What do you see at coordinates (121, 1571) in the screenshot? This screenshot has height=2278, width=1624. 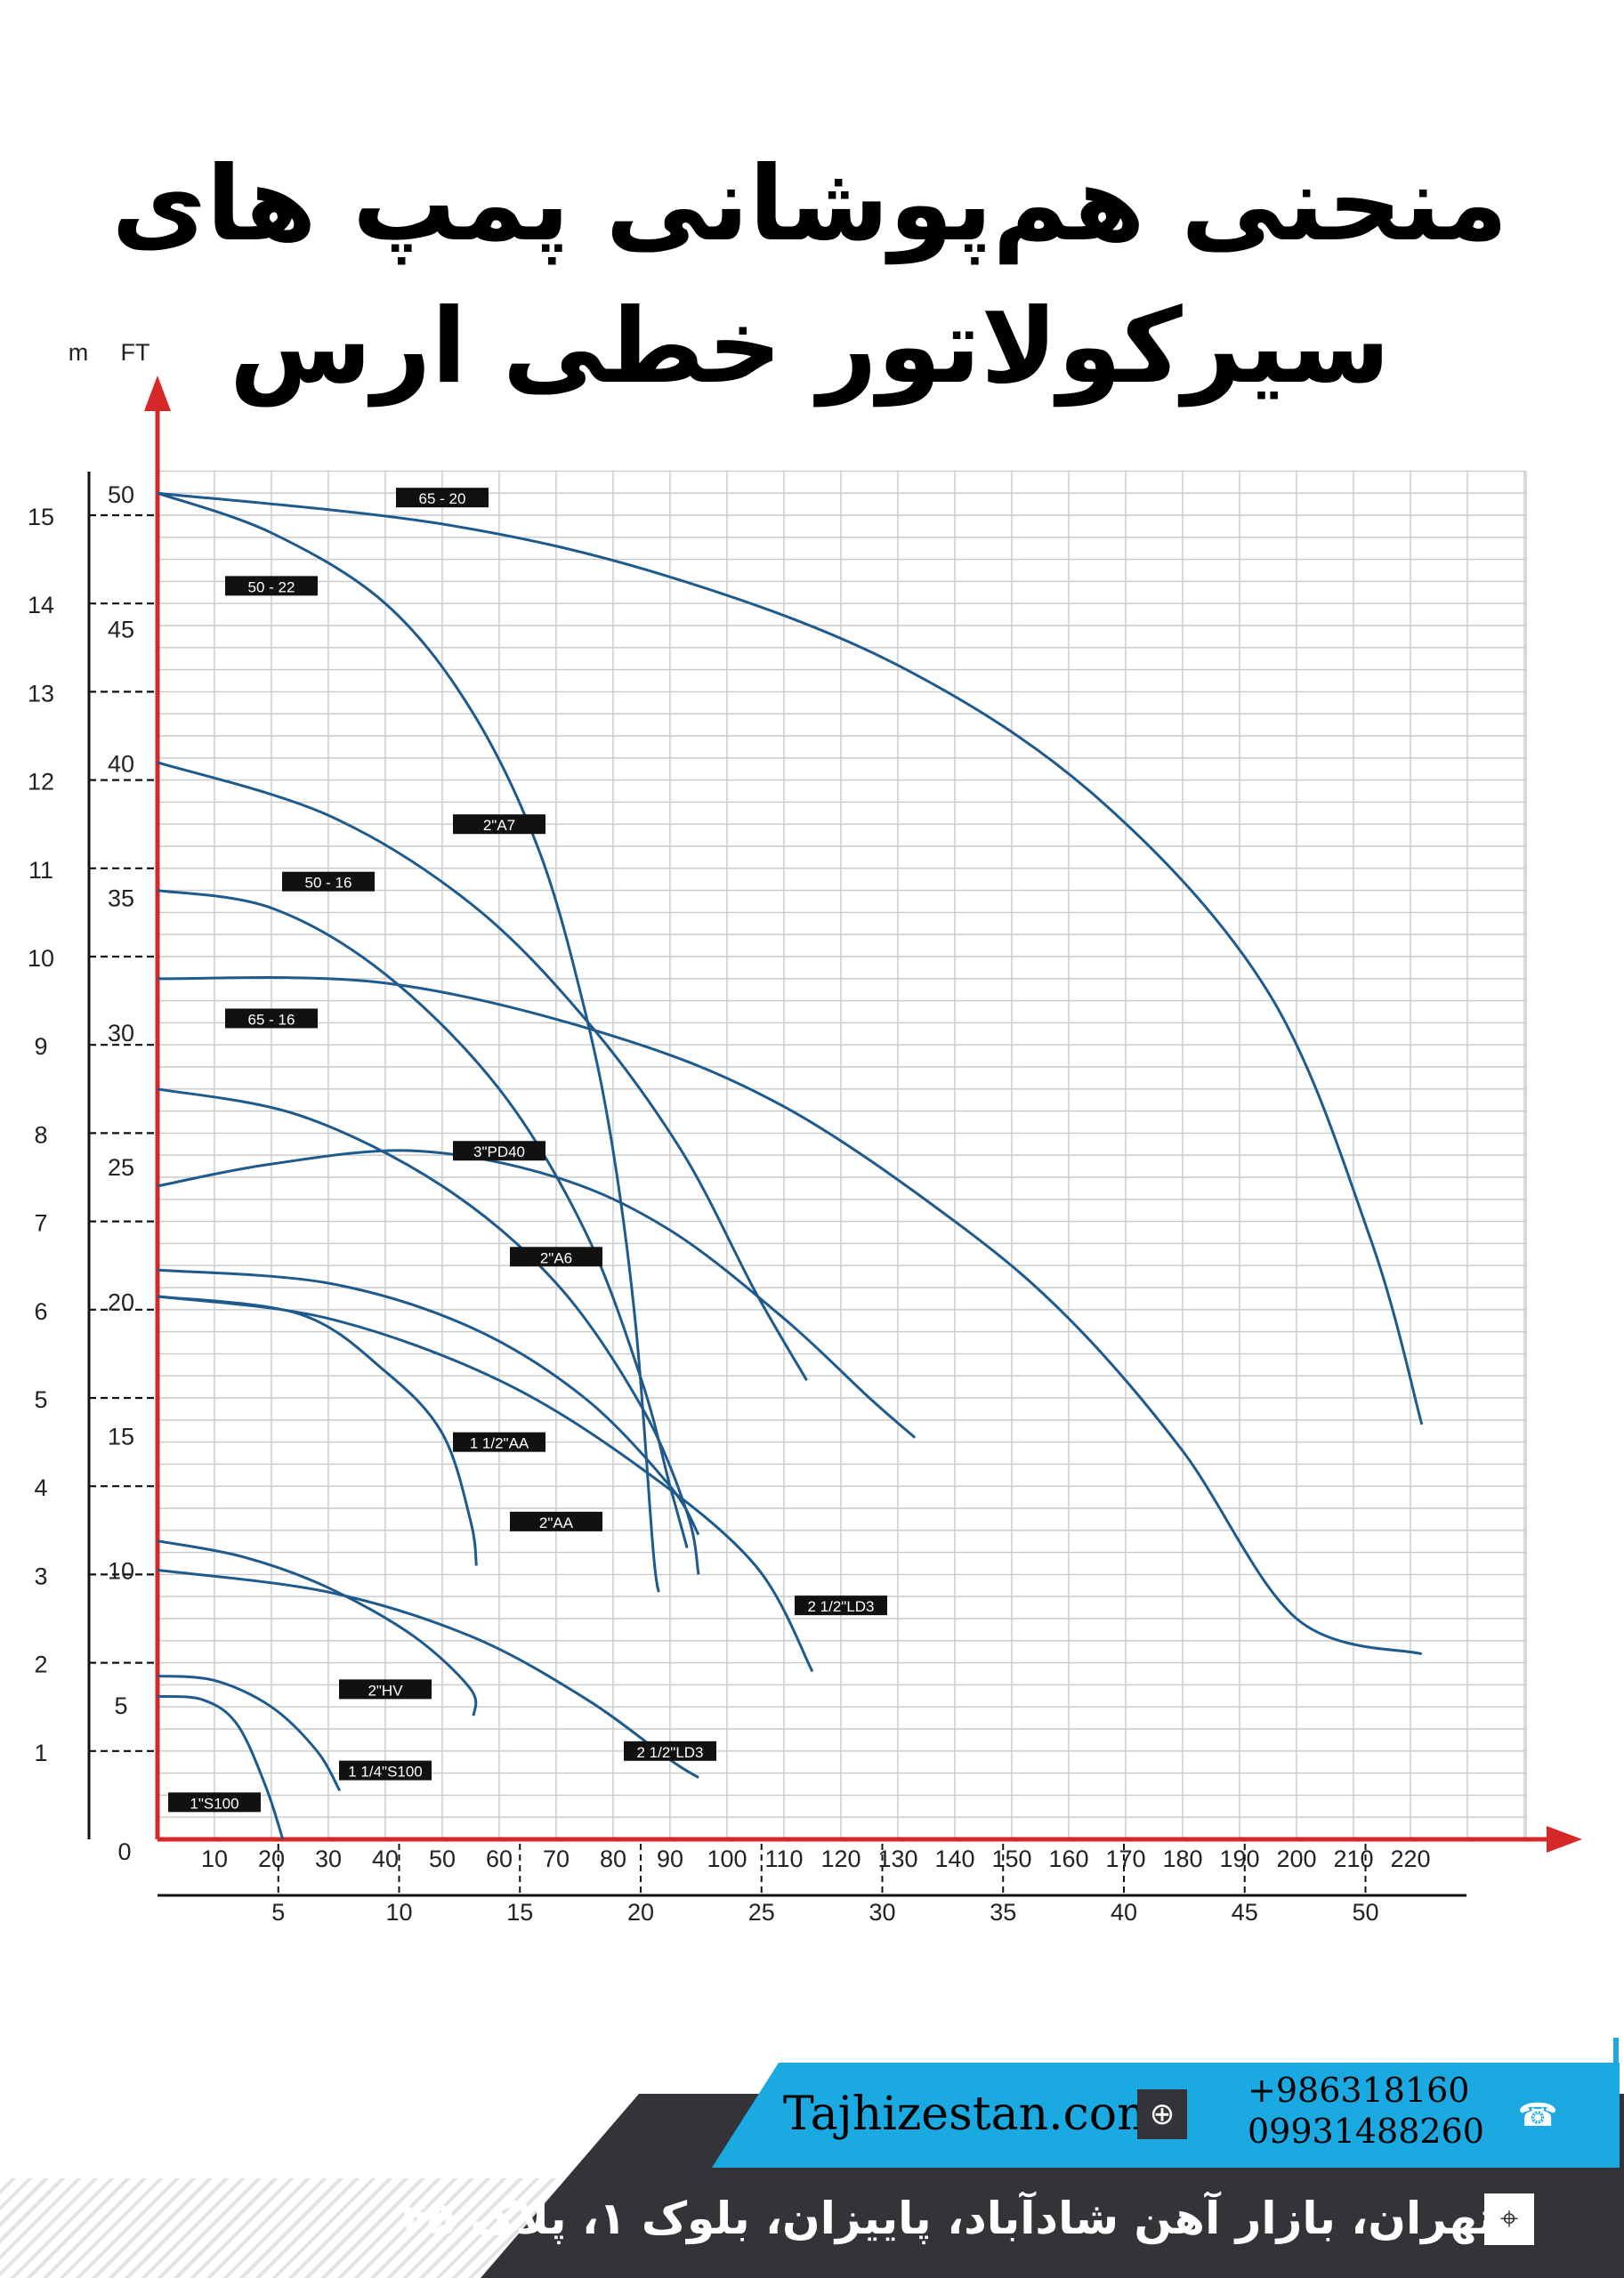 I see `y-feet-tick-label: 10` at bounding box center [121, 1571].